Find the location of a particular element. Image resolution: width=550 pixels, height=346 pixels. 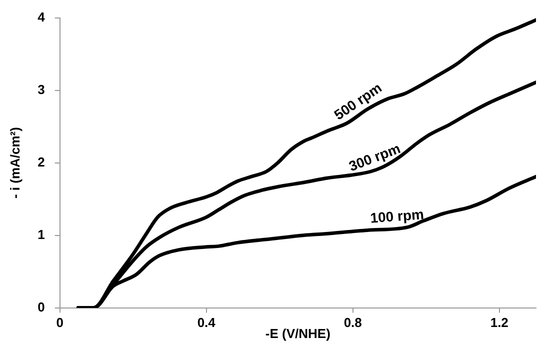

y-tick-label: 2 is located at coordinates (41, 162).